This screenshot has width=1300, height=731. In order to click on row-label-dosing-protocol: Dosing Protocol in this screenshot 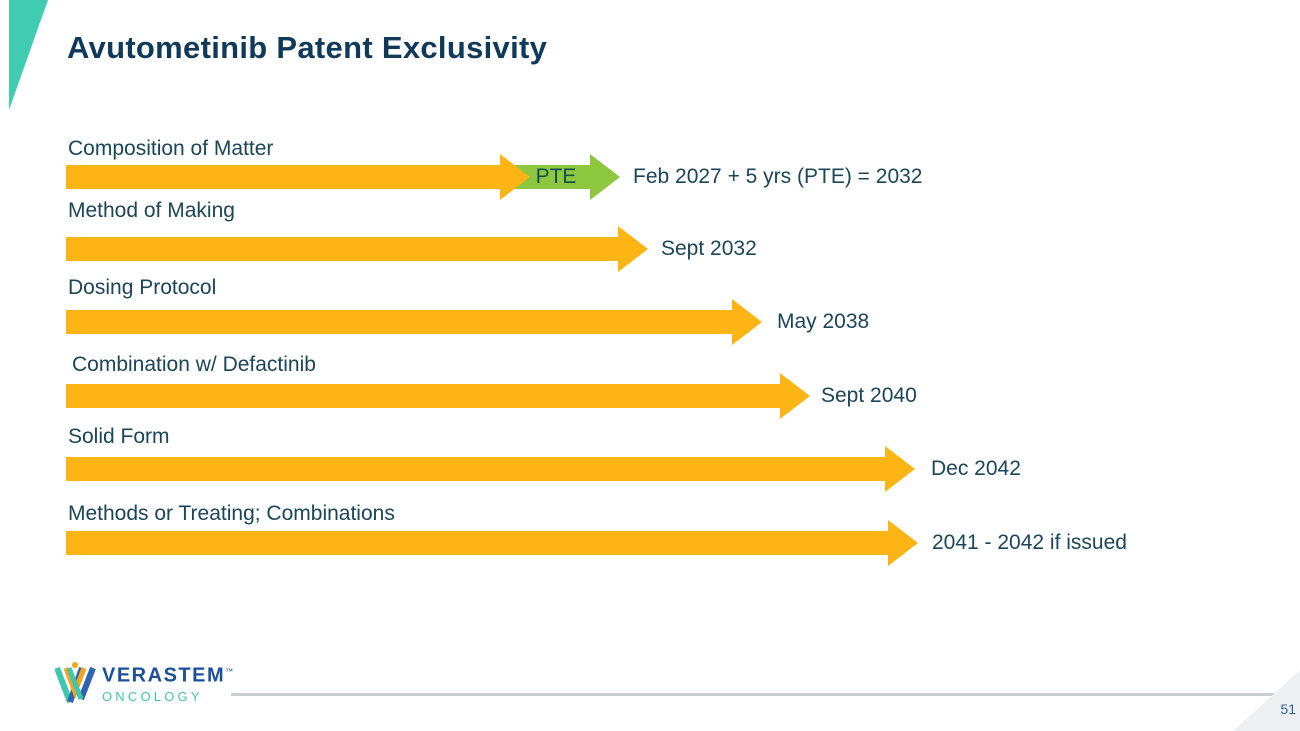, I will do `click(142, 287)`.